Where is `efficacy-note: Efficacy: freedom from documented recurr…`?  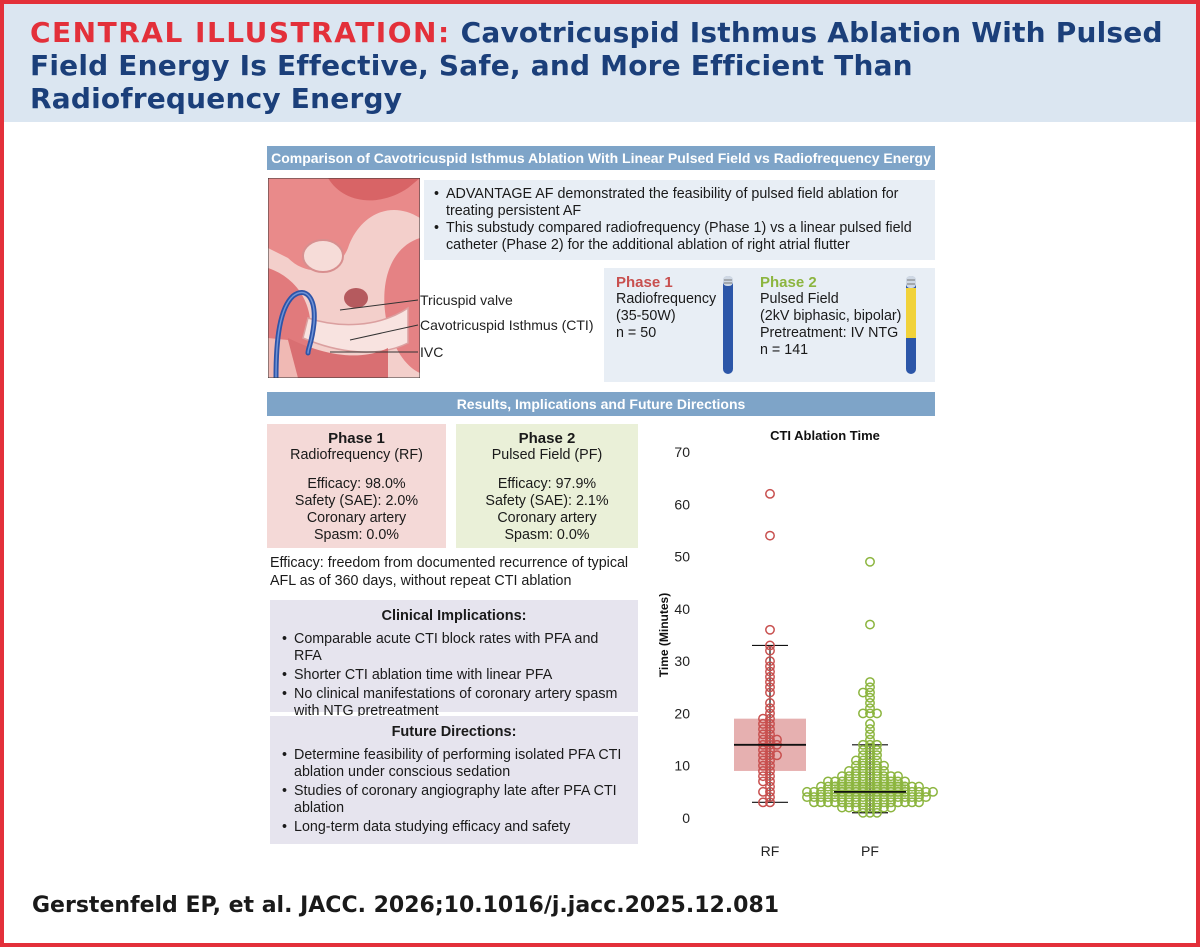
efficacy-note: Efficacy: freedom from documented recurr… is located at coordinates (449, 572).